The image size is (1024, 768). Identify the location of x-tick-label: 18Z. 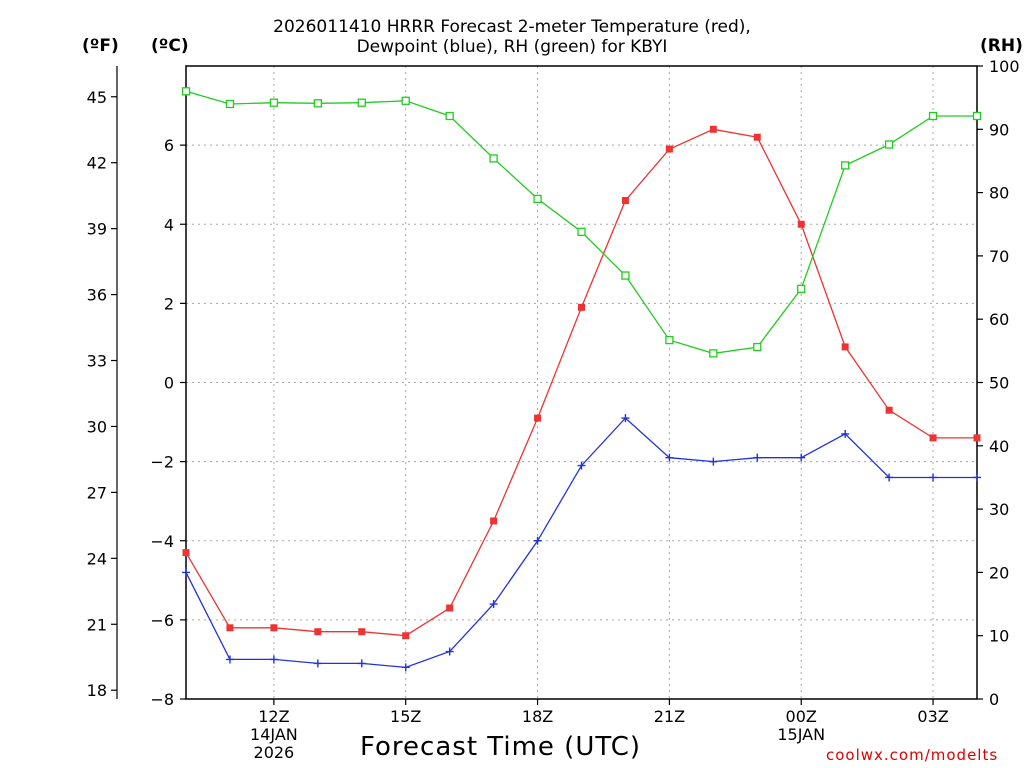
(537, 716).